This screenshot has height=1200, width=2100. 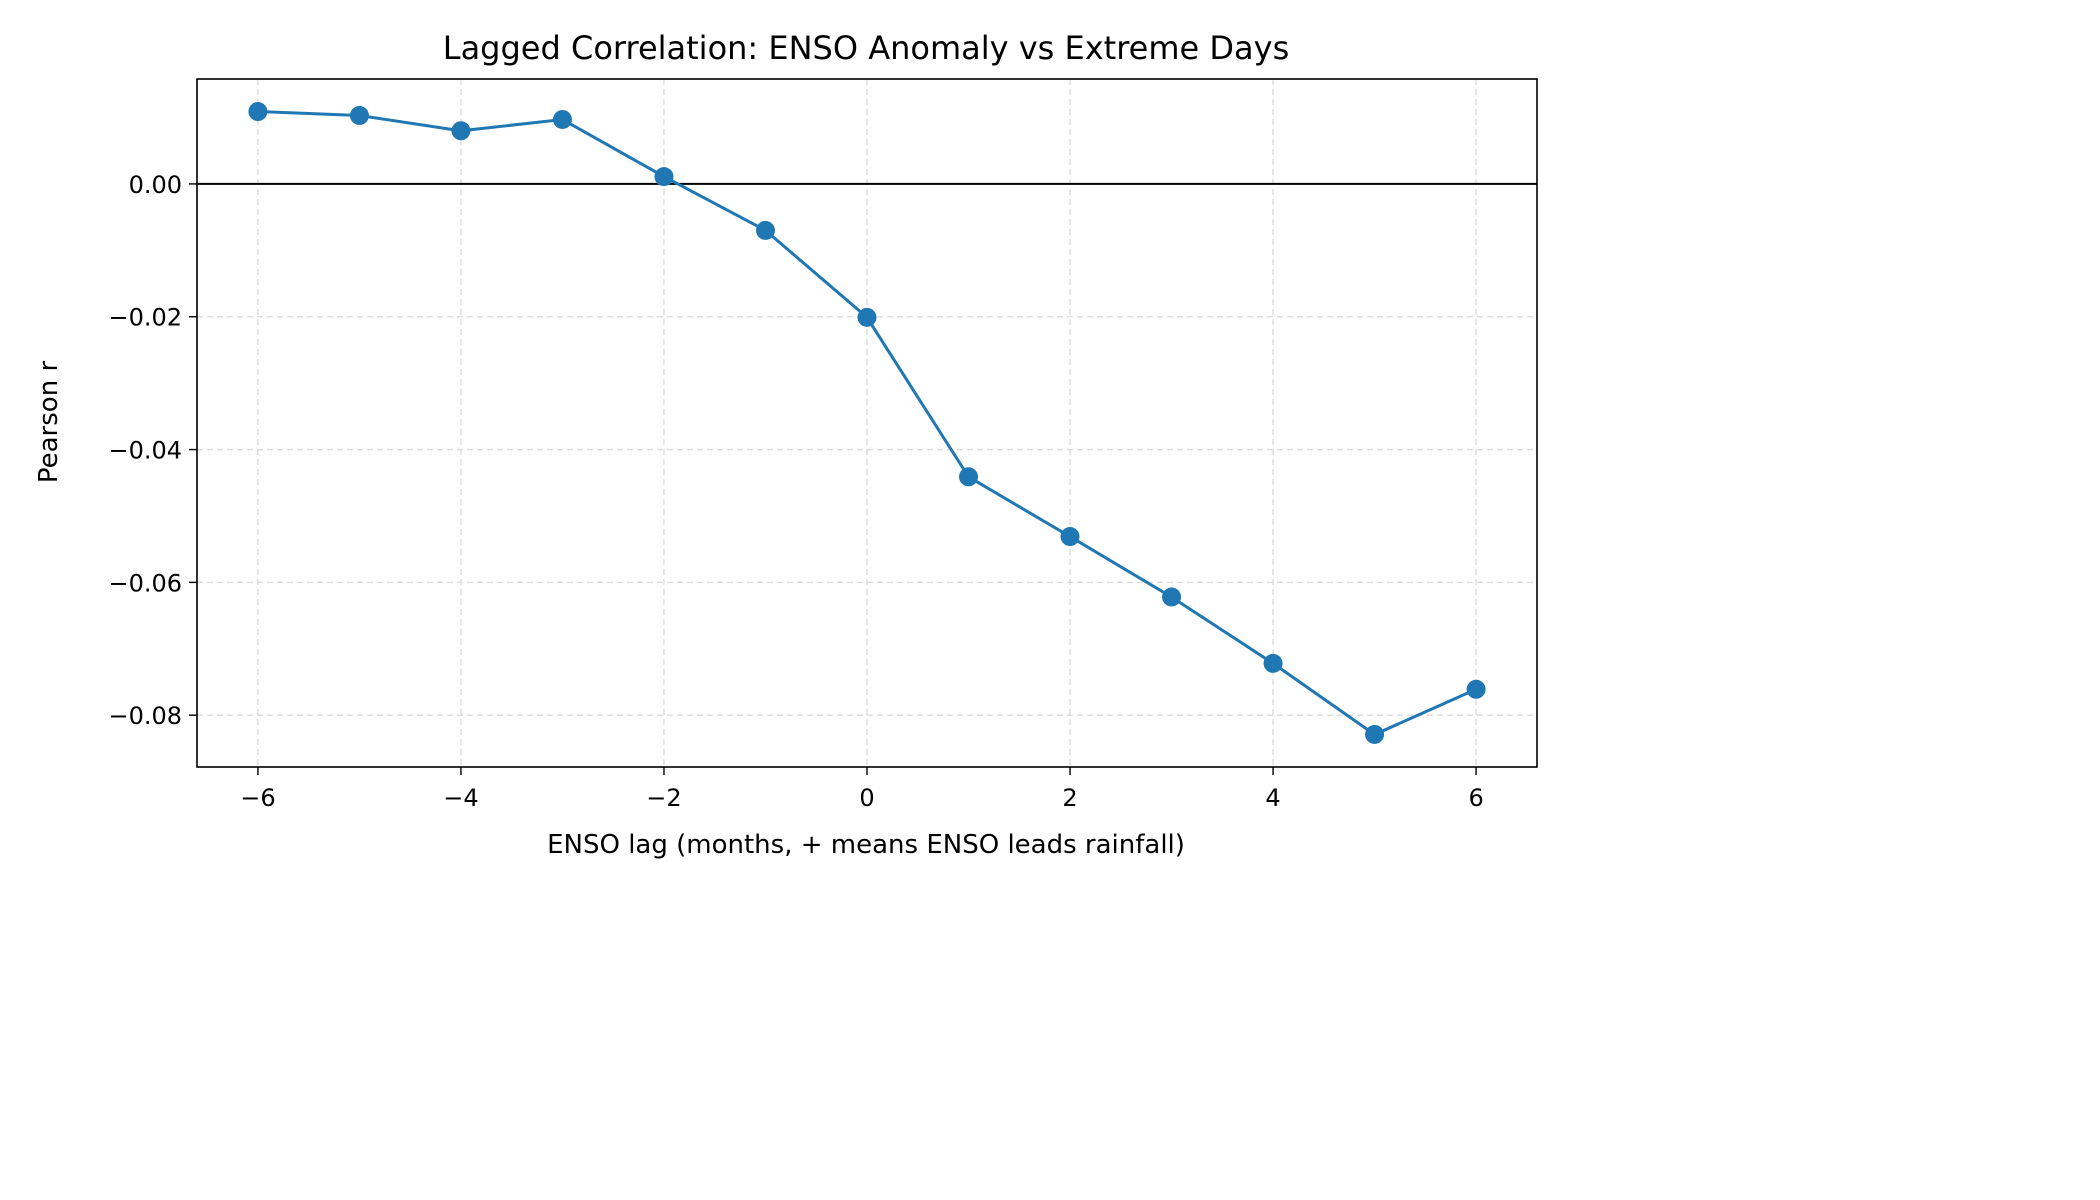 I want to click on x-tick-label: 2, so click(x=1069, y=798).